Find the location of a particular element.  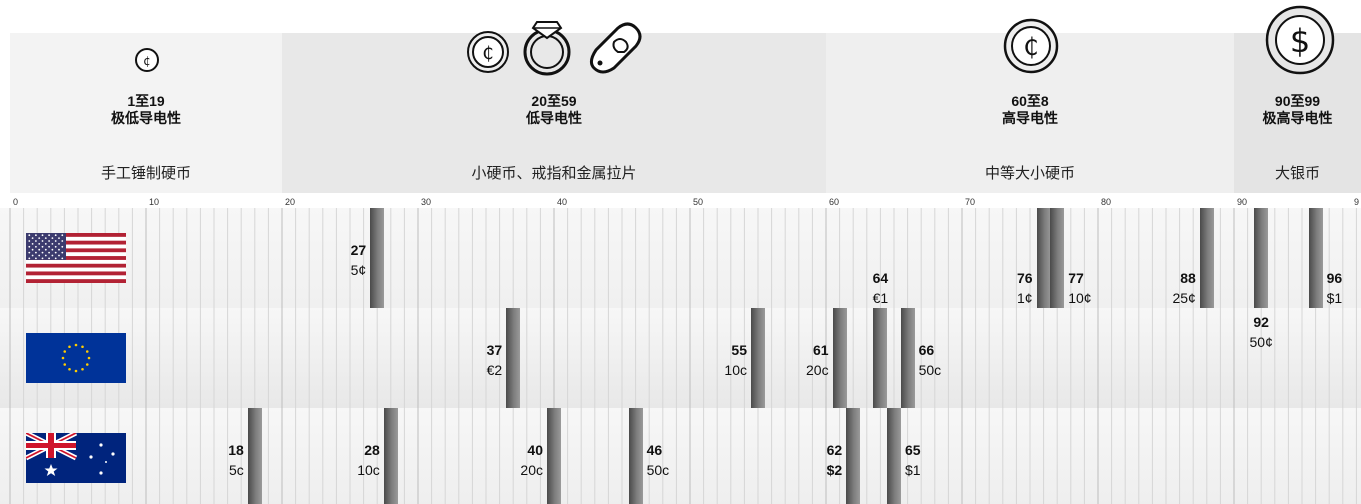

coin-denomination: €2 is located at coordinates (494, 370).